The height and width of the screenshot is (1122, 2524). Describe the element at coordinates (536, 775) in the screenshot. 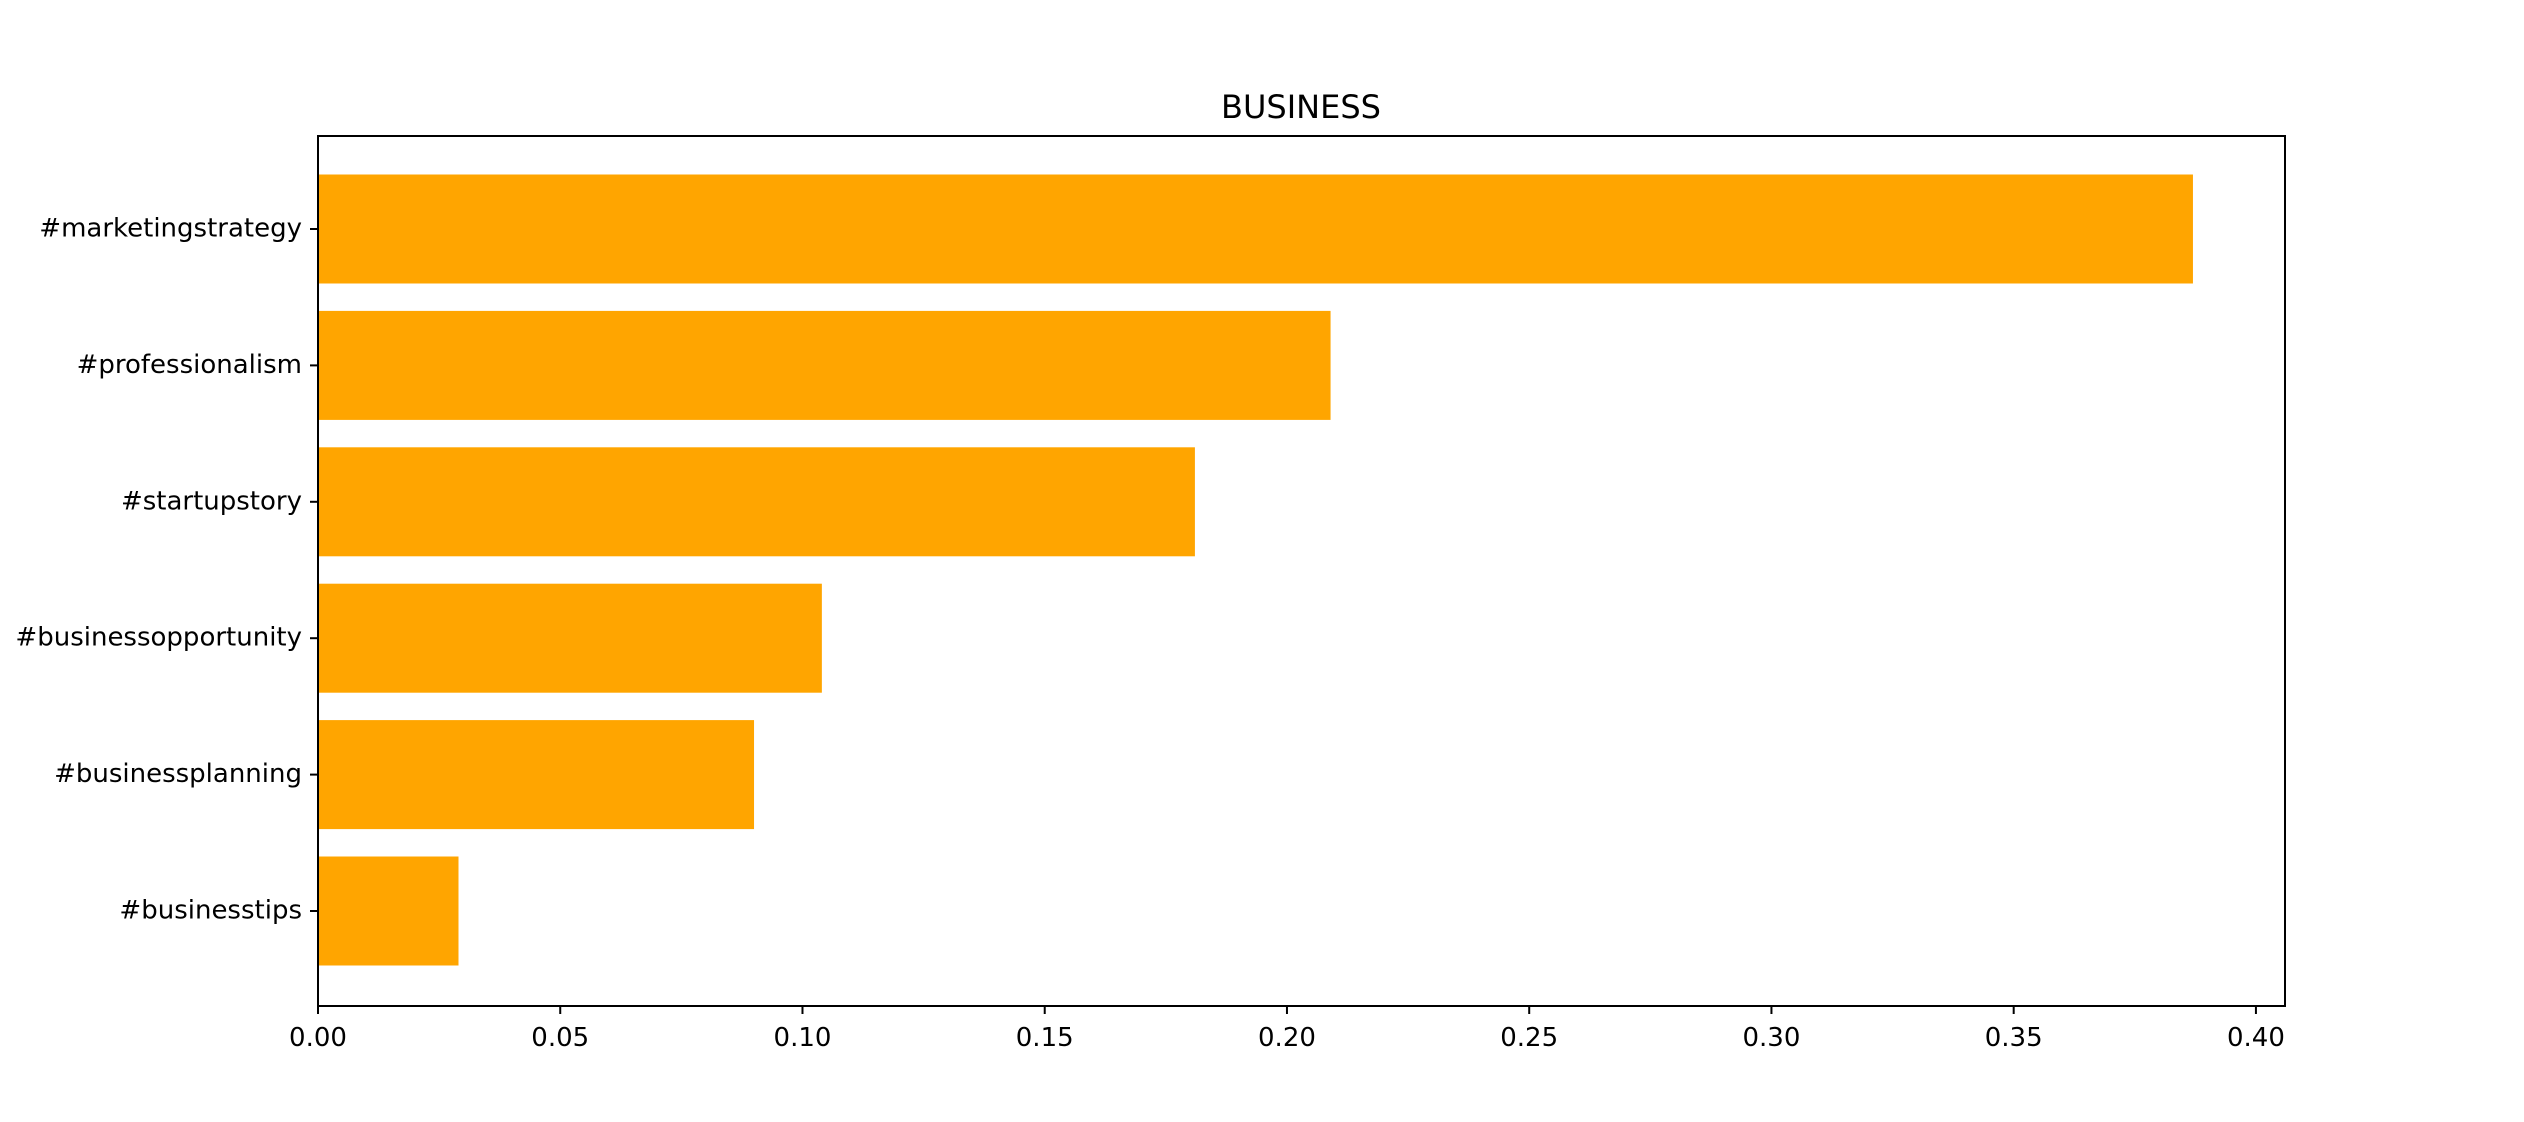

I see `bar-businessplanning` at that location.